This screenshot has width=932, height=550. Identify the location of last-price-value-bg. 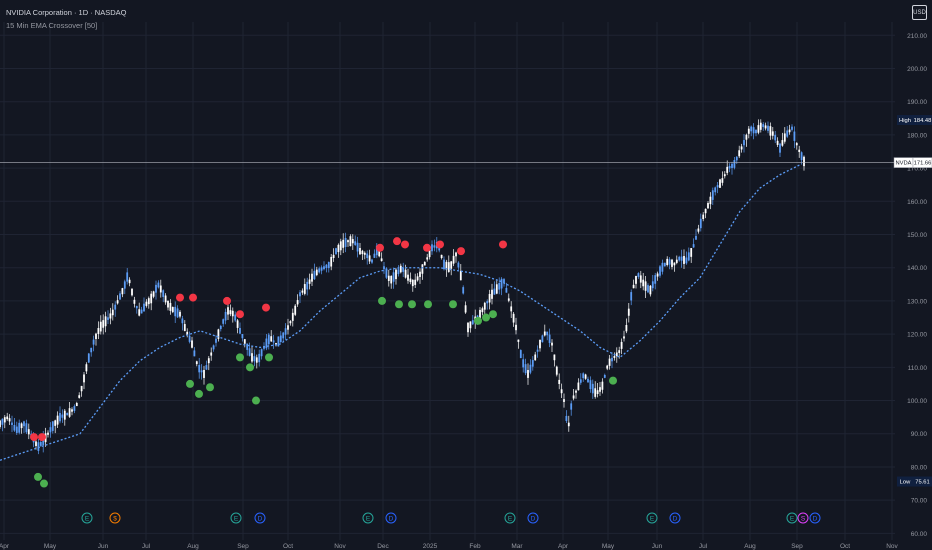
(922, 162).